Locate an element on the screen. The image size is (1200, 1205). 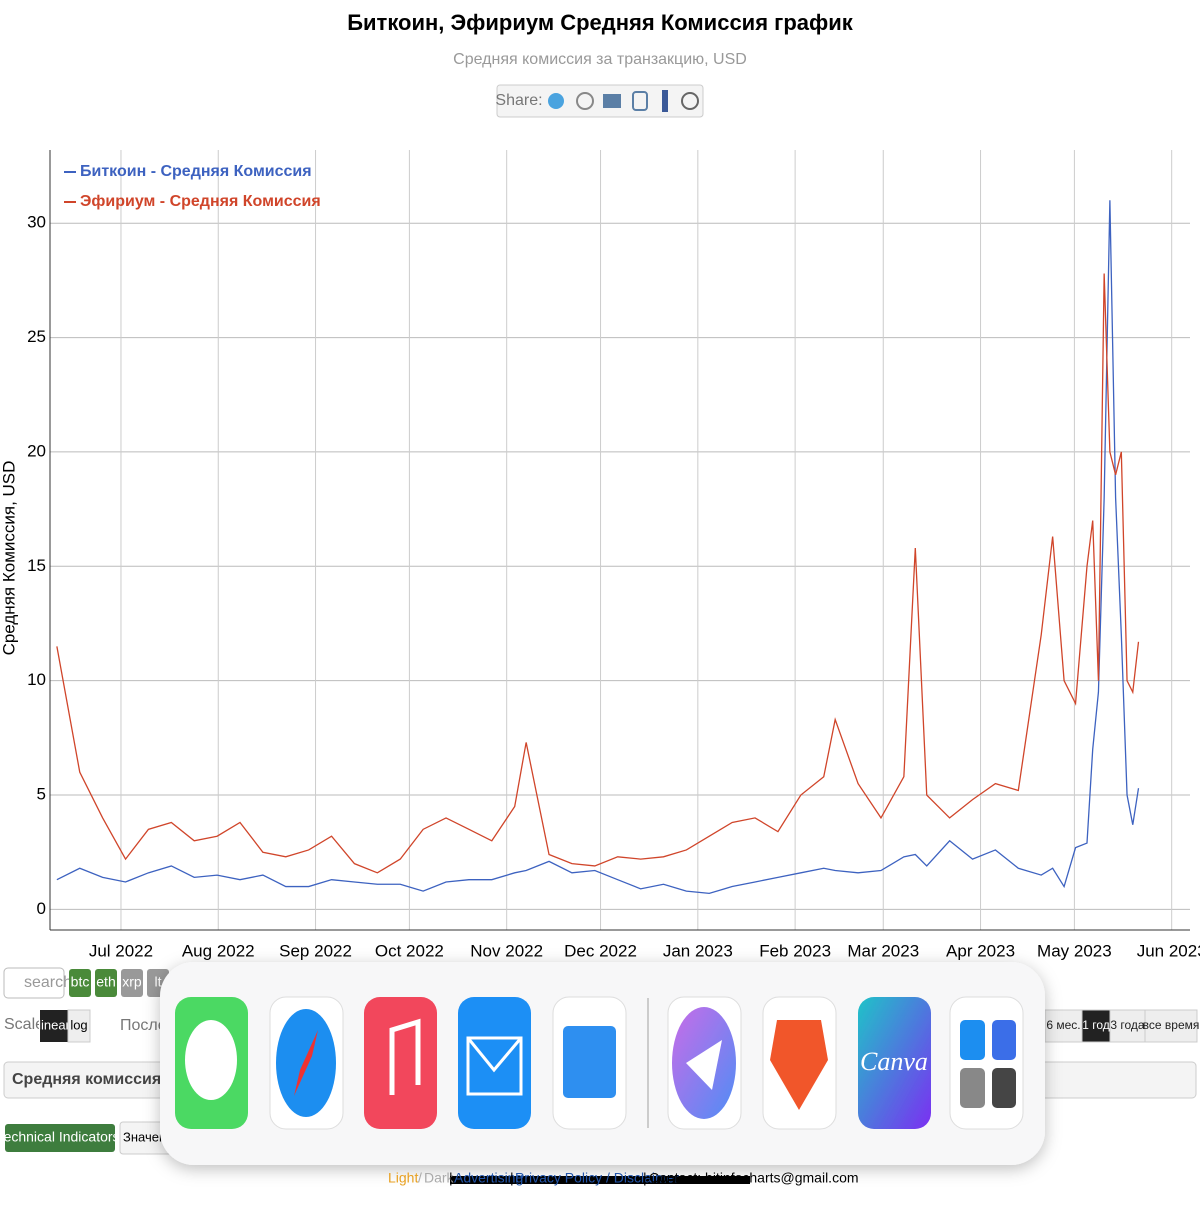
app-telegram is located at coordinates (704, 1063).